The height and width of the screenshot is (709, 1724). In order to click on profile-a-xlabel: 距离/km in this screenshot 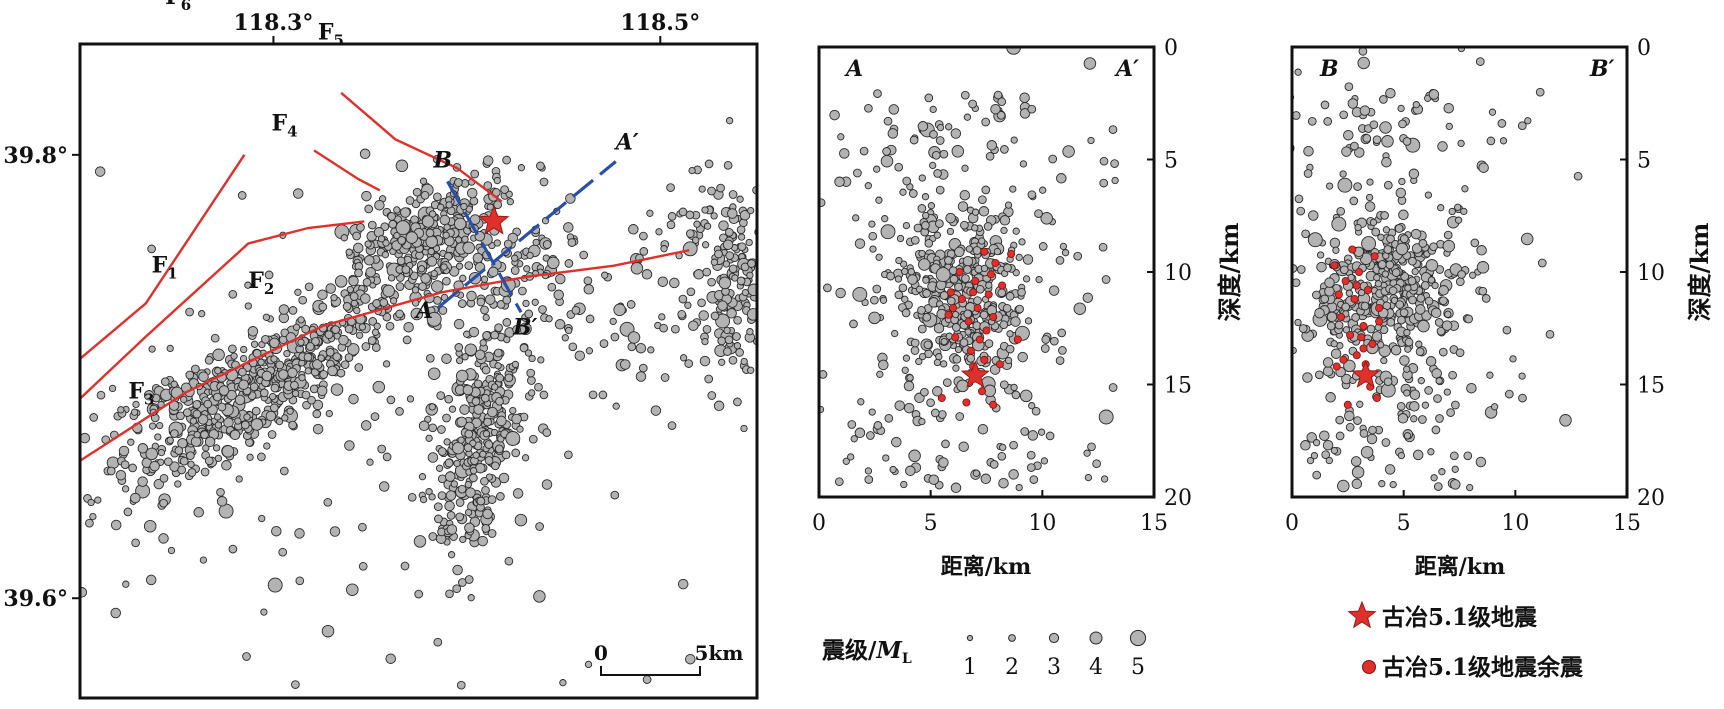, I will do `click(986, 567)`.